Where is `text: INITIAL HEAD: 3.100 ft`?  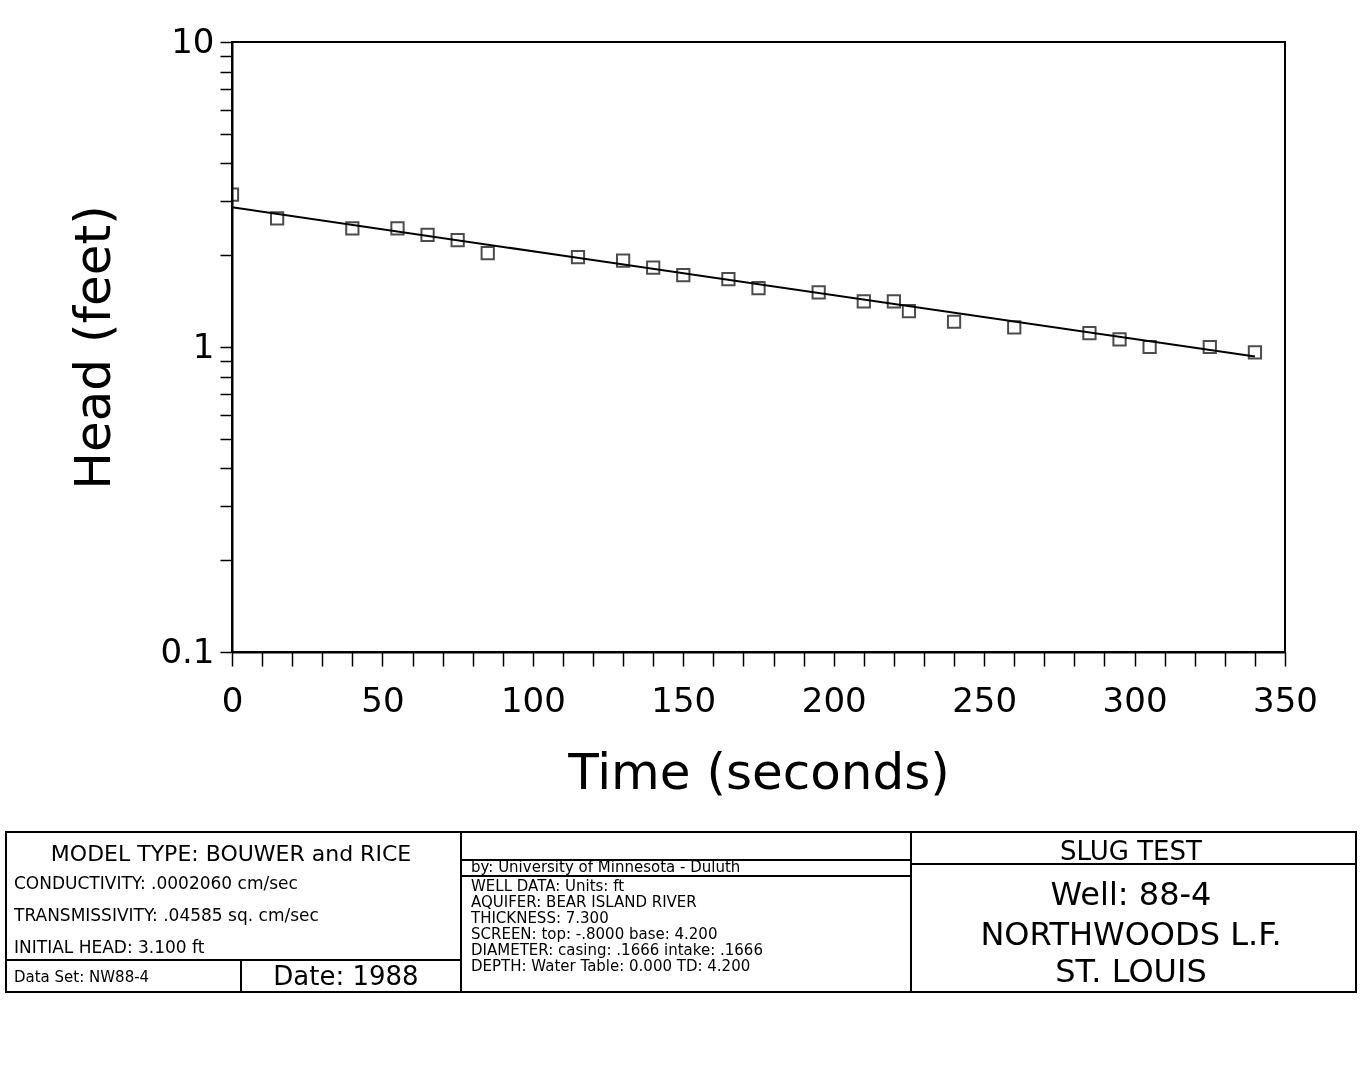 text: INITIAL HEAD: 3.100 ft is located at coordinates (109, 947).